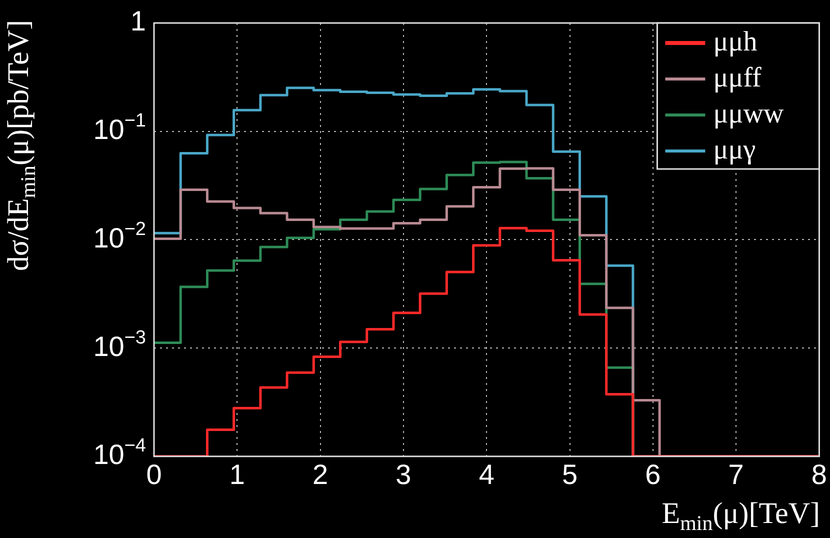  I want to click on x-tick-label: 0, so click(154, 474).